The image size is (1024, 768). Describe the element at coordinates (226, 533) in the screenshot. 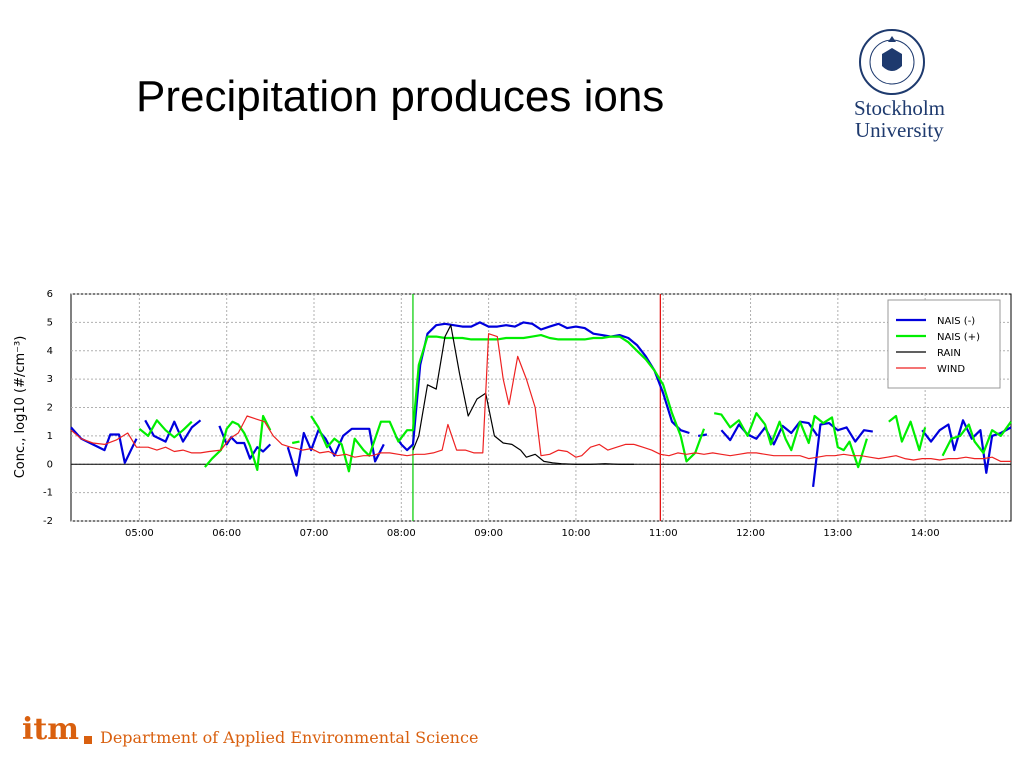

I see `x-tick-label: 06:00` at that location.